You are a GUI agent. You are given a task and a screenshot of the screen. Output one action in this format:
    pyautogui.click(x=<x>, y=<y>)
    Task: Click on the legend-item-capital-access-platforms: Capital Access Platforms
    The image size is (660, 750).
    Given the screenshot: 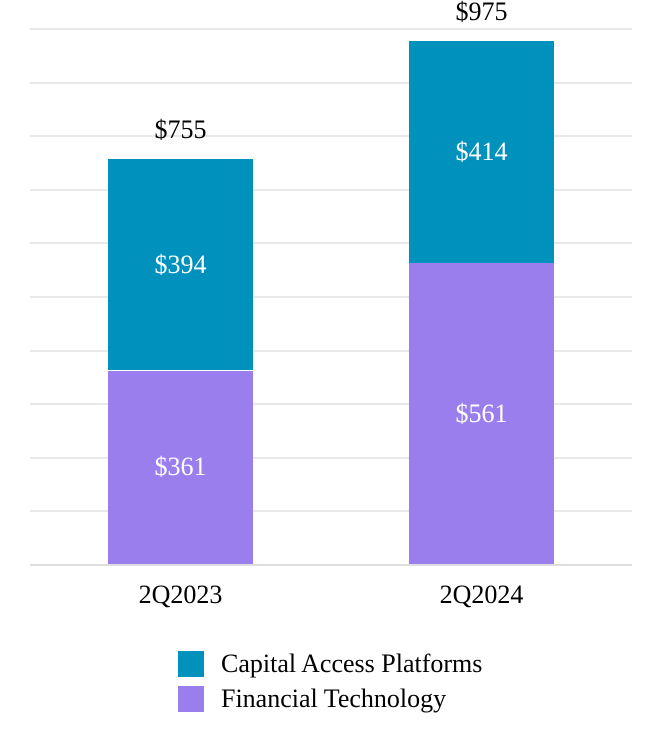 What is the action you would take?
    pyautogui.click(x=330, y=664)
    